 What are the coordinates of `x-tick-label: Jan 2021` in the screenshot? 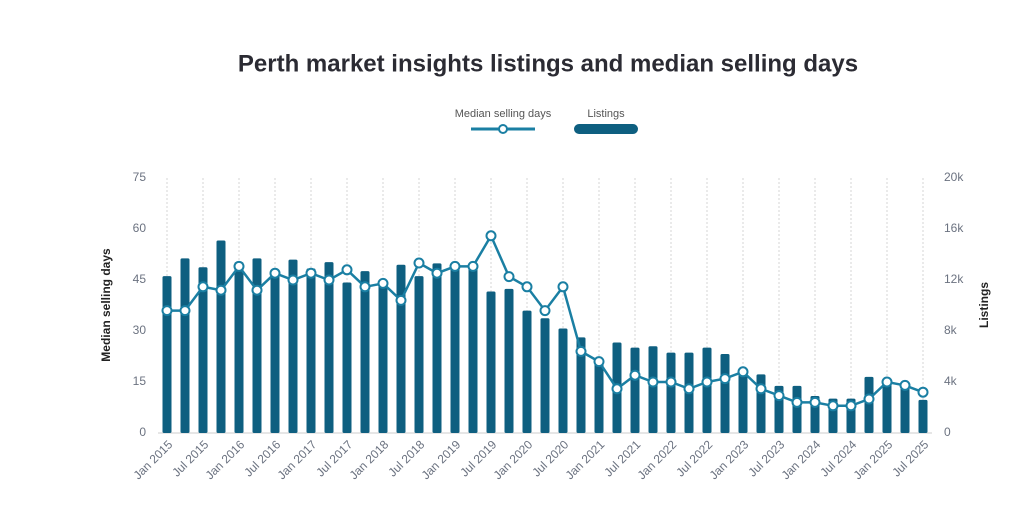 It's located at (585, 459).